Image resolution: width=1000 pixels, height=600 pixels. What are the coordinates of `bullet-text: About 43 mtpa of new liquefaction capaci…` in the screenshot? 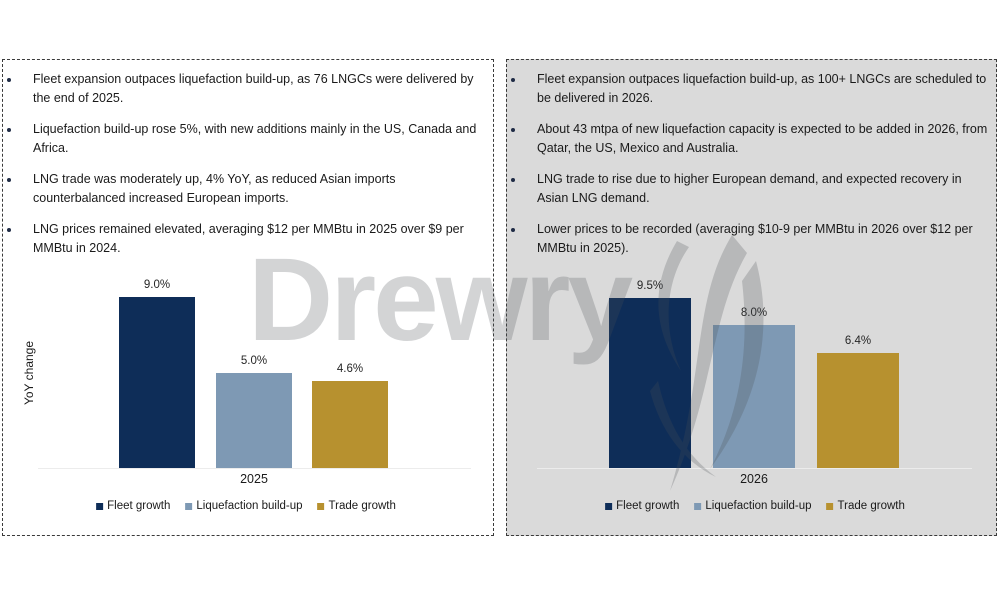 It's located at (762, 138).